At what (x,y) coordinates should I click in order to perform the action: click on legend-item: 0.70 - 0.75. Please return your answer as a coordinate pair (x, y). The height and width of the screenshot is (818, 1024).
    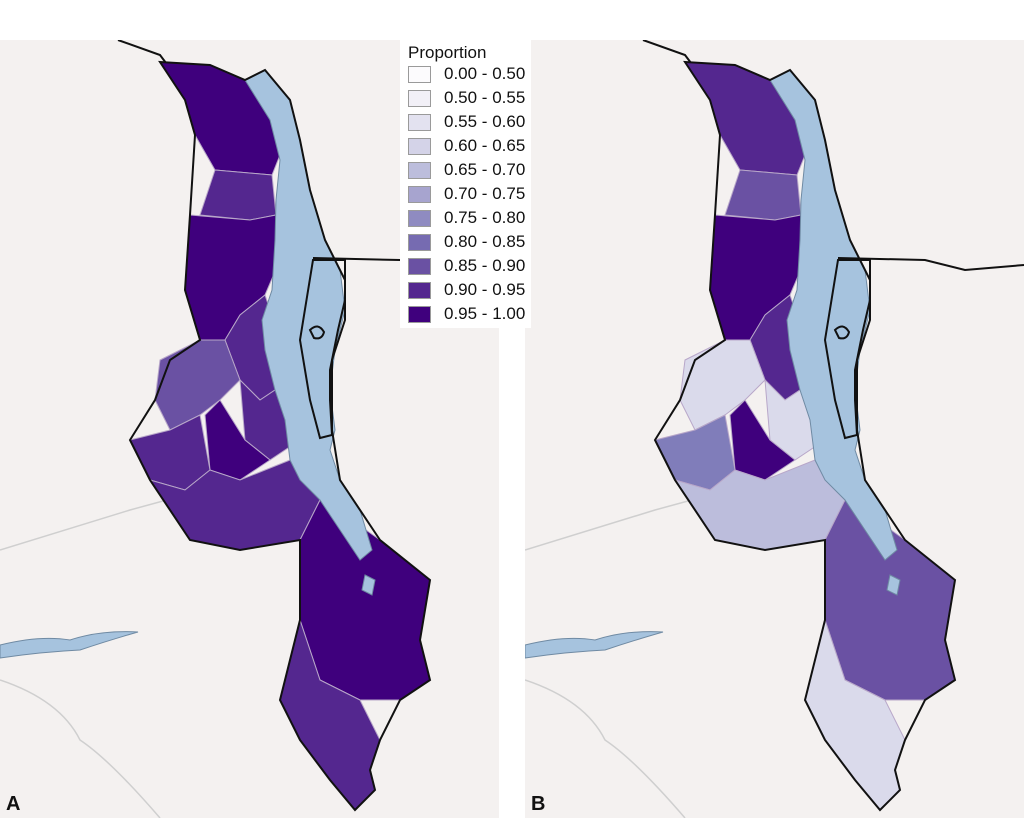
    Looking at the image, I should click on (466, 194).